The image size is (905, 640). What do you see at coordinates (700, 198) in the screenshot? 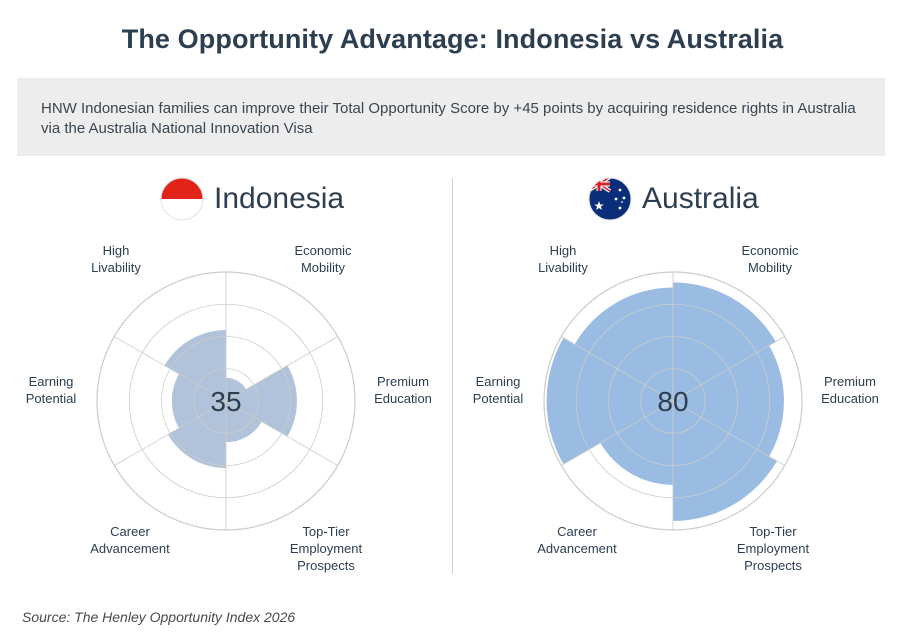
I see `australia-title: Australia` at bounding box center [700, 198].